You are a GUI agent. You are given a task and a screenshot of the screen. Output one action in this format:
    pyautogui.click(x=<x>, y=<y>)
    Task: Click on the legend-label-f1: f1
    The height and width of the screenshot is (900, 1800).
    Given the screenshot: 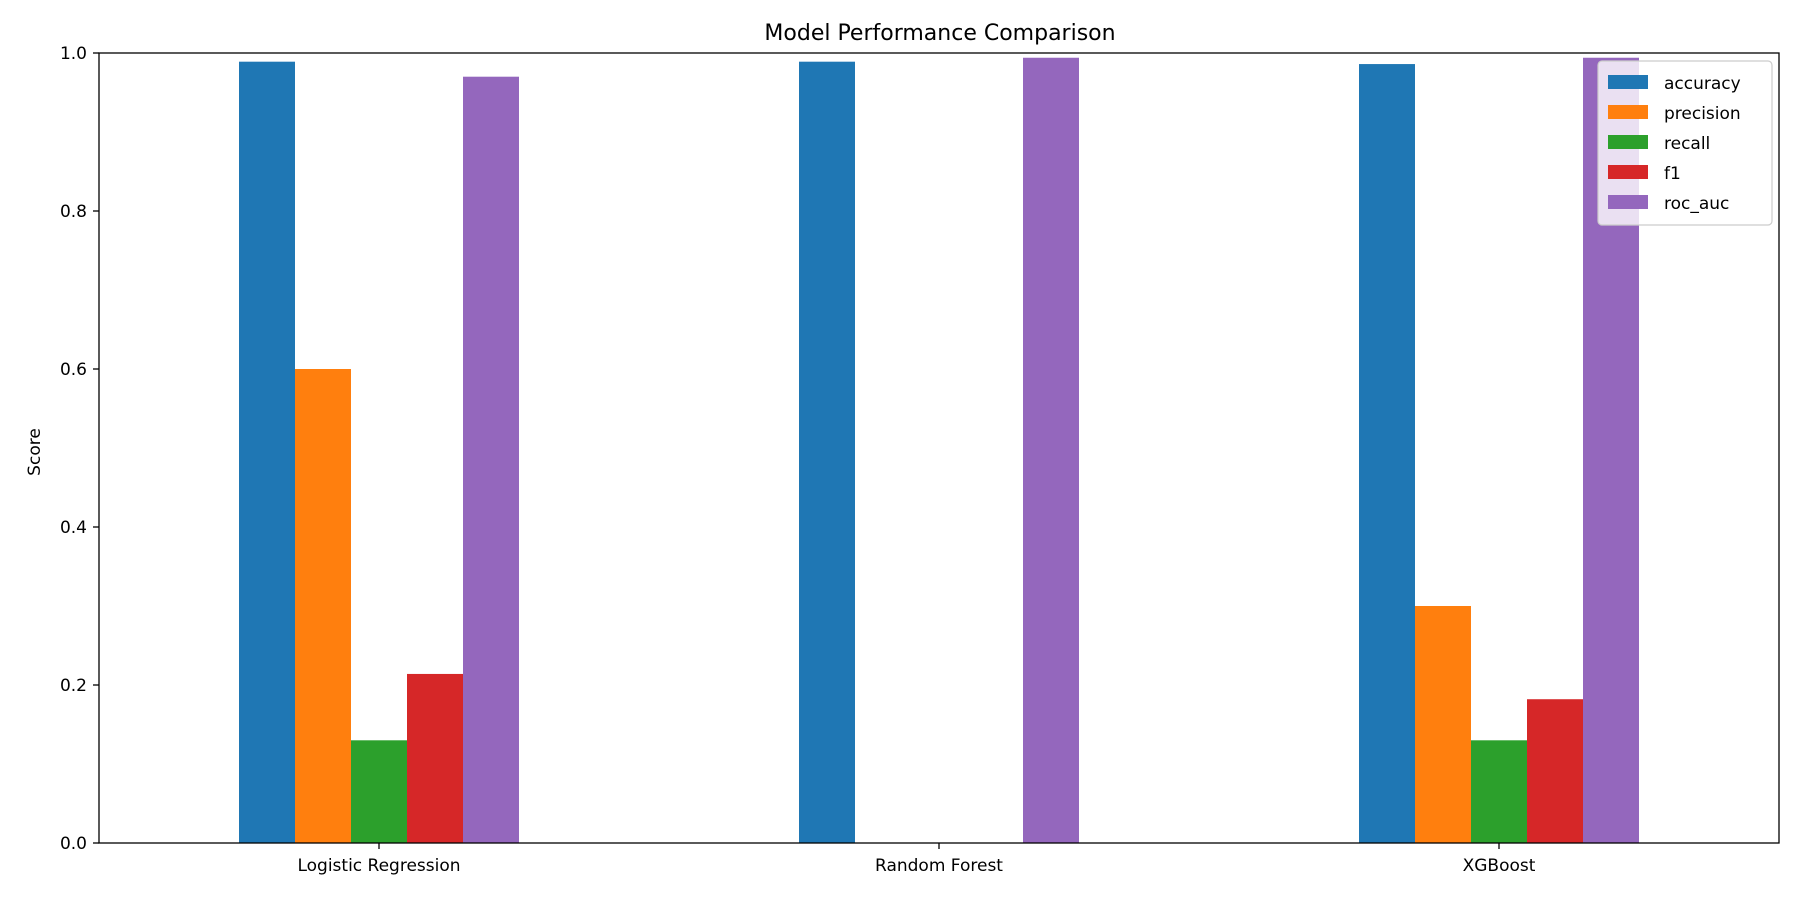 What is the action you would take?
    pyautogui.click(x=1672, y=174)
    